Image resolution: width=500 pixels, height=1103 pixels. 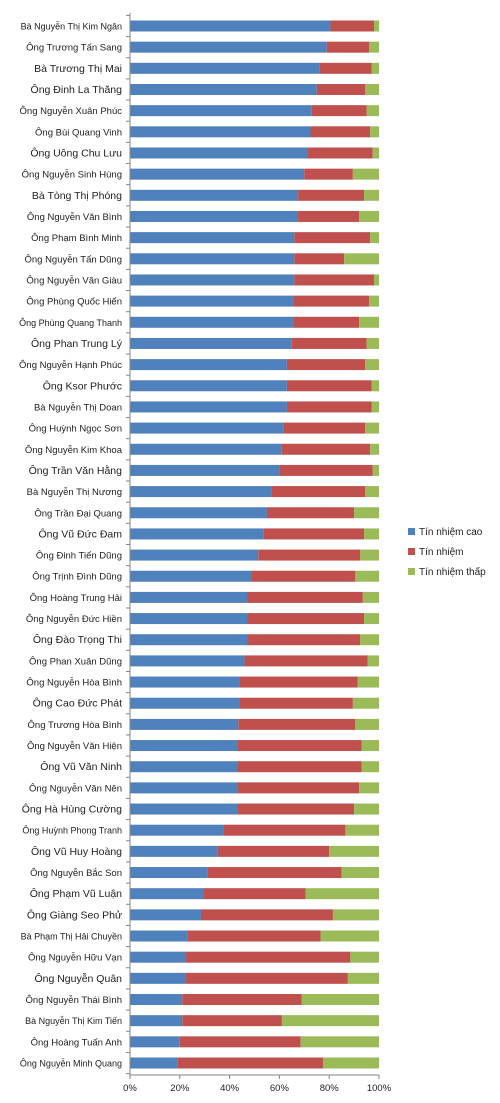 I want to click on x-tick-label-2: 20%, so click(x=180, y=1088).